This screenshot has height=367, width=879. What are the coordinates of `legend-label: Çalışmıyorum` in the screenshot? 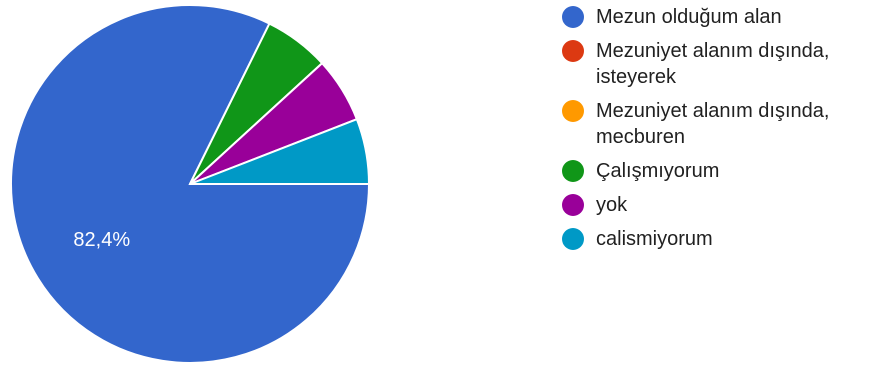 It's located at (658, 171).